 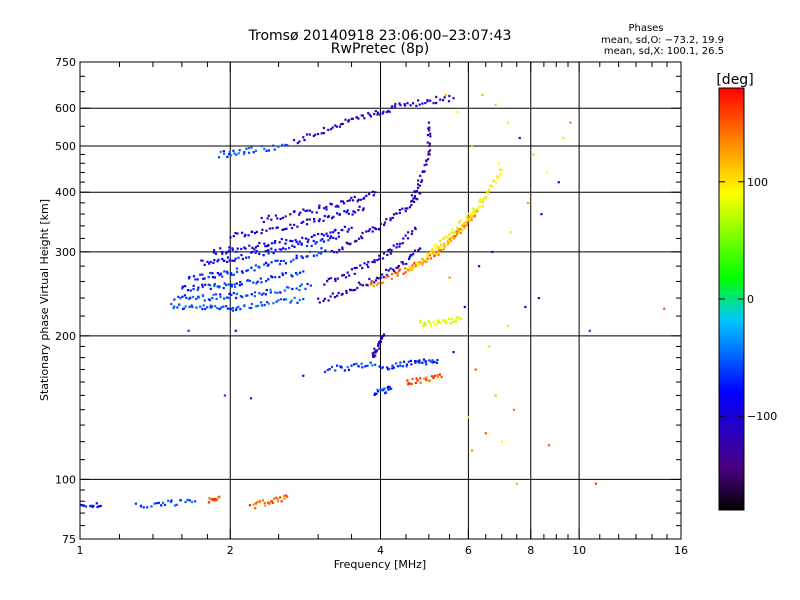 I want to click on y-tick-label-5: 500, so click(x=65, y=146).